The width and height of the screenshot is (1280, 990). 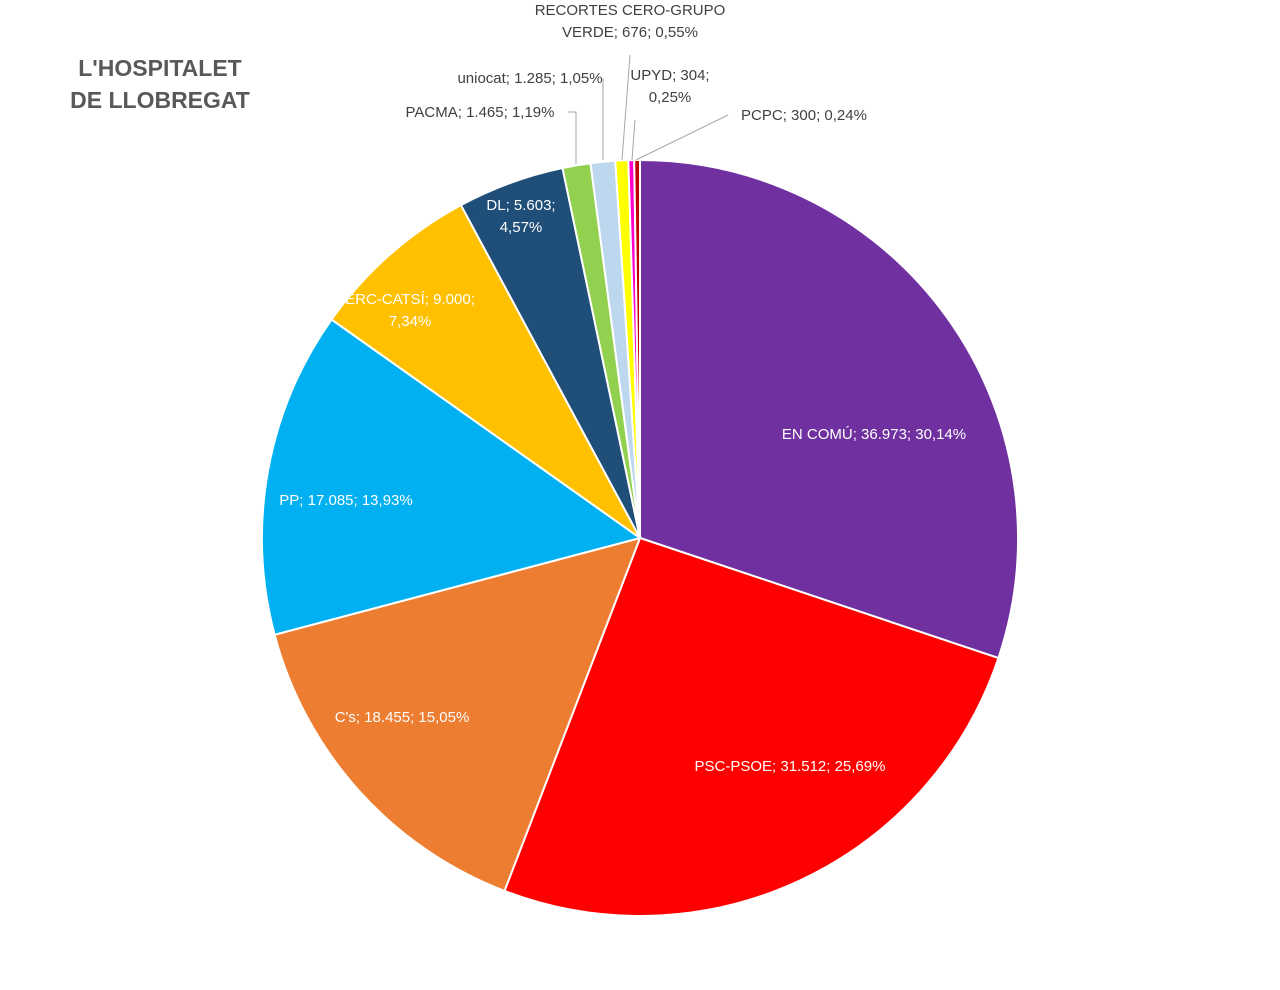 I want to click on data-label-erc-catsi: ERC-CATSÍ; 9.000; 7,34%, so click(x=410, y=310).